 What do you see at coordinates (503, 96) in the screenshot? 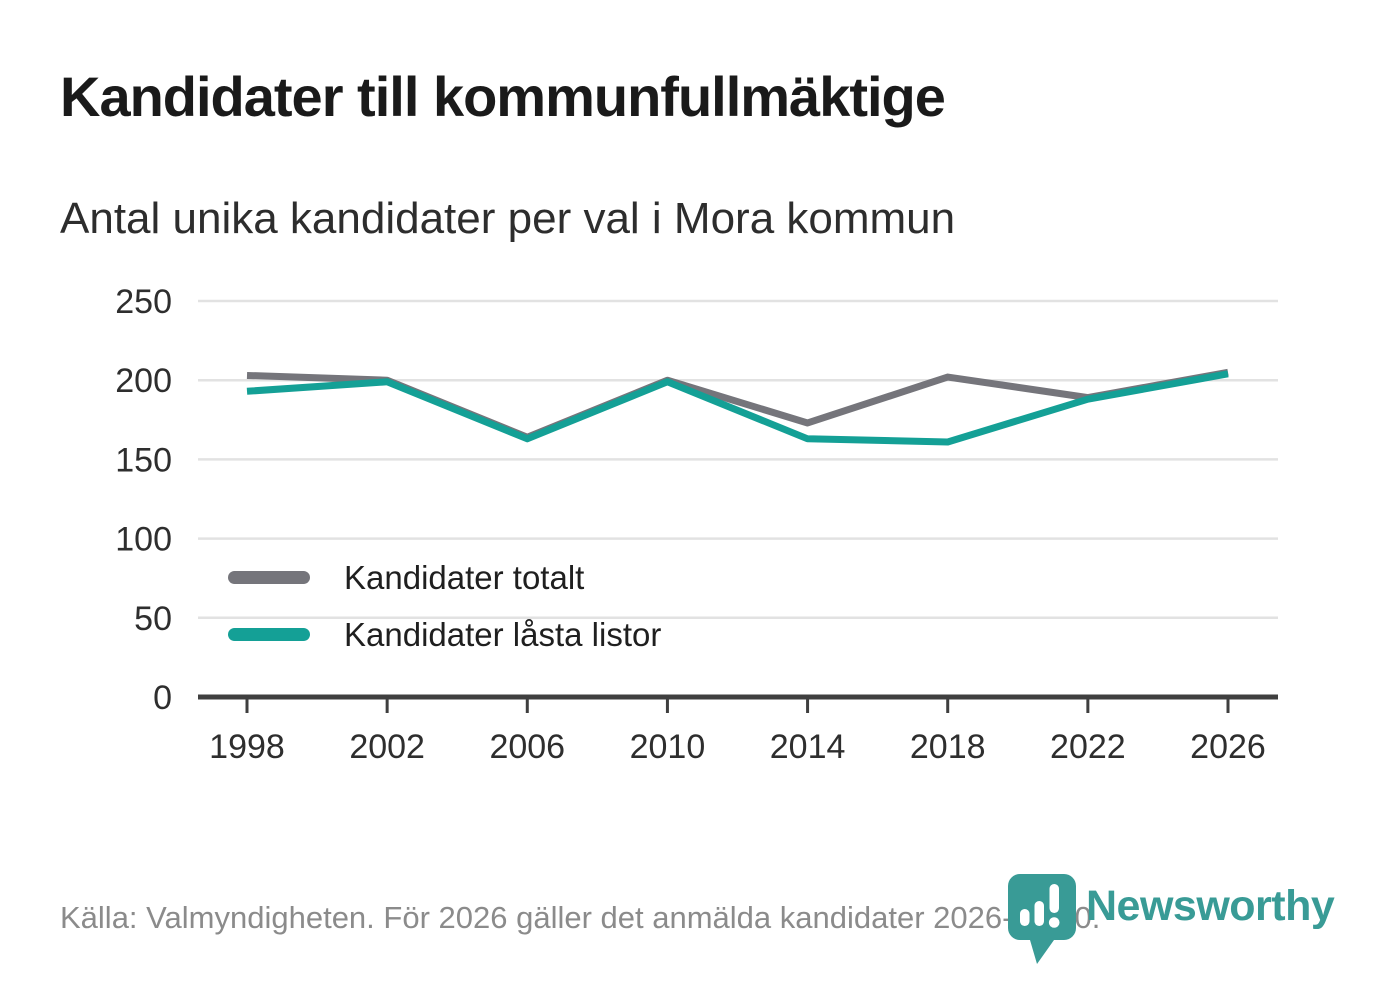
I see `chart-title: Kandidater till kommunfullmäktige` at bounding box center [503, 96].